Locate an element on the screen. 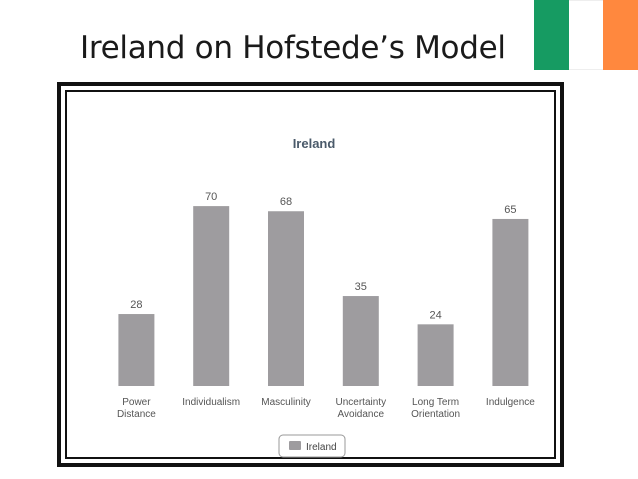  x-tick-label-line: Orientation is located at coordinates (435, 414).